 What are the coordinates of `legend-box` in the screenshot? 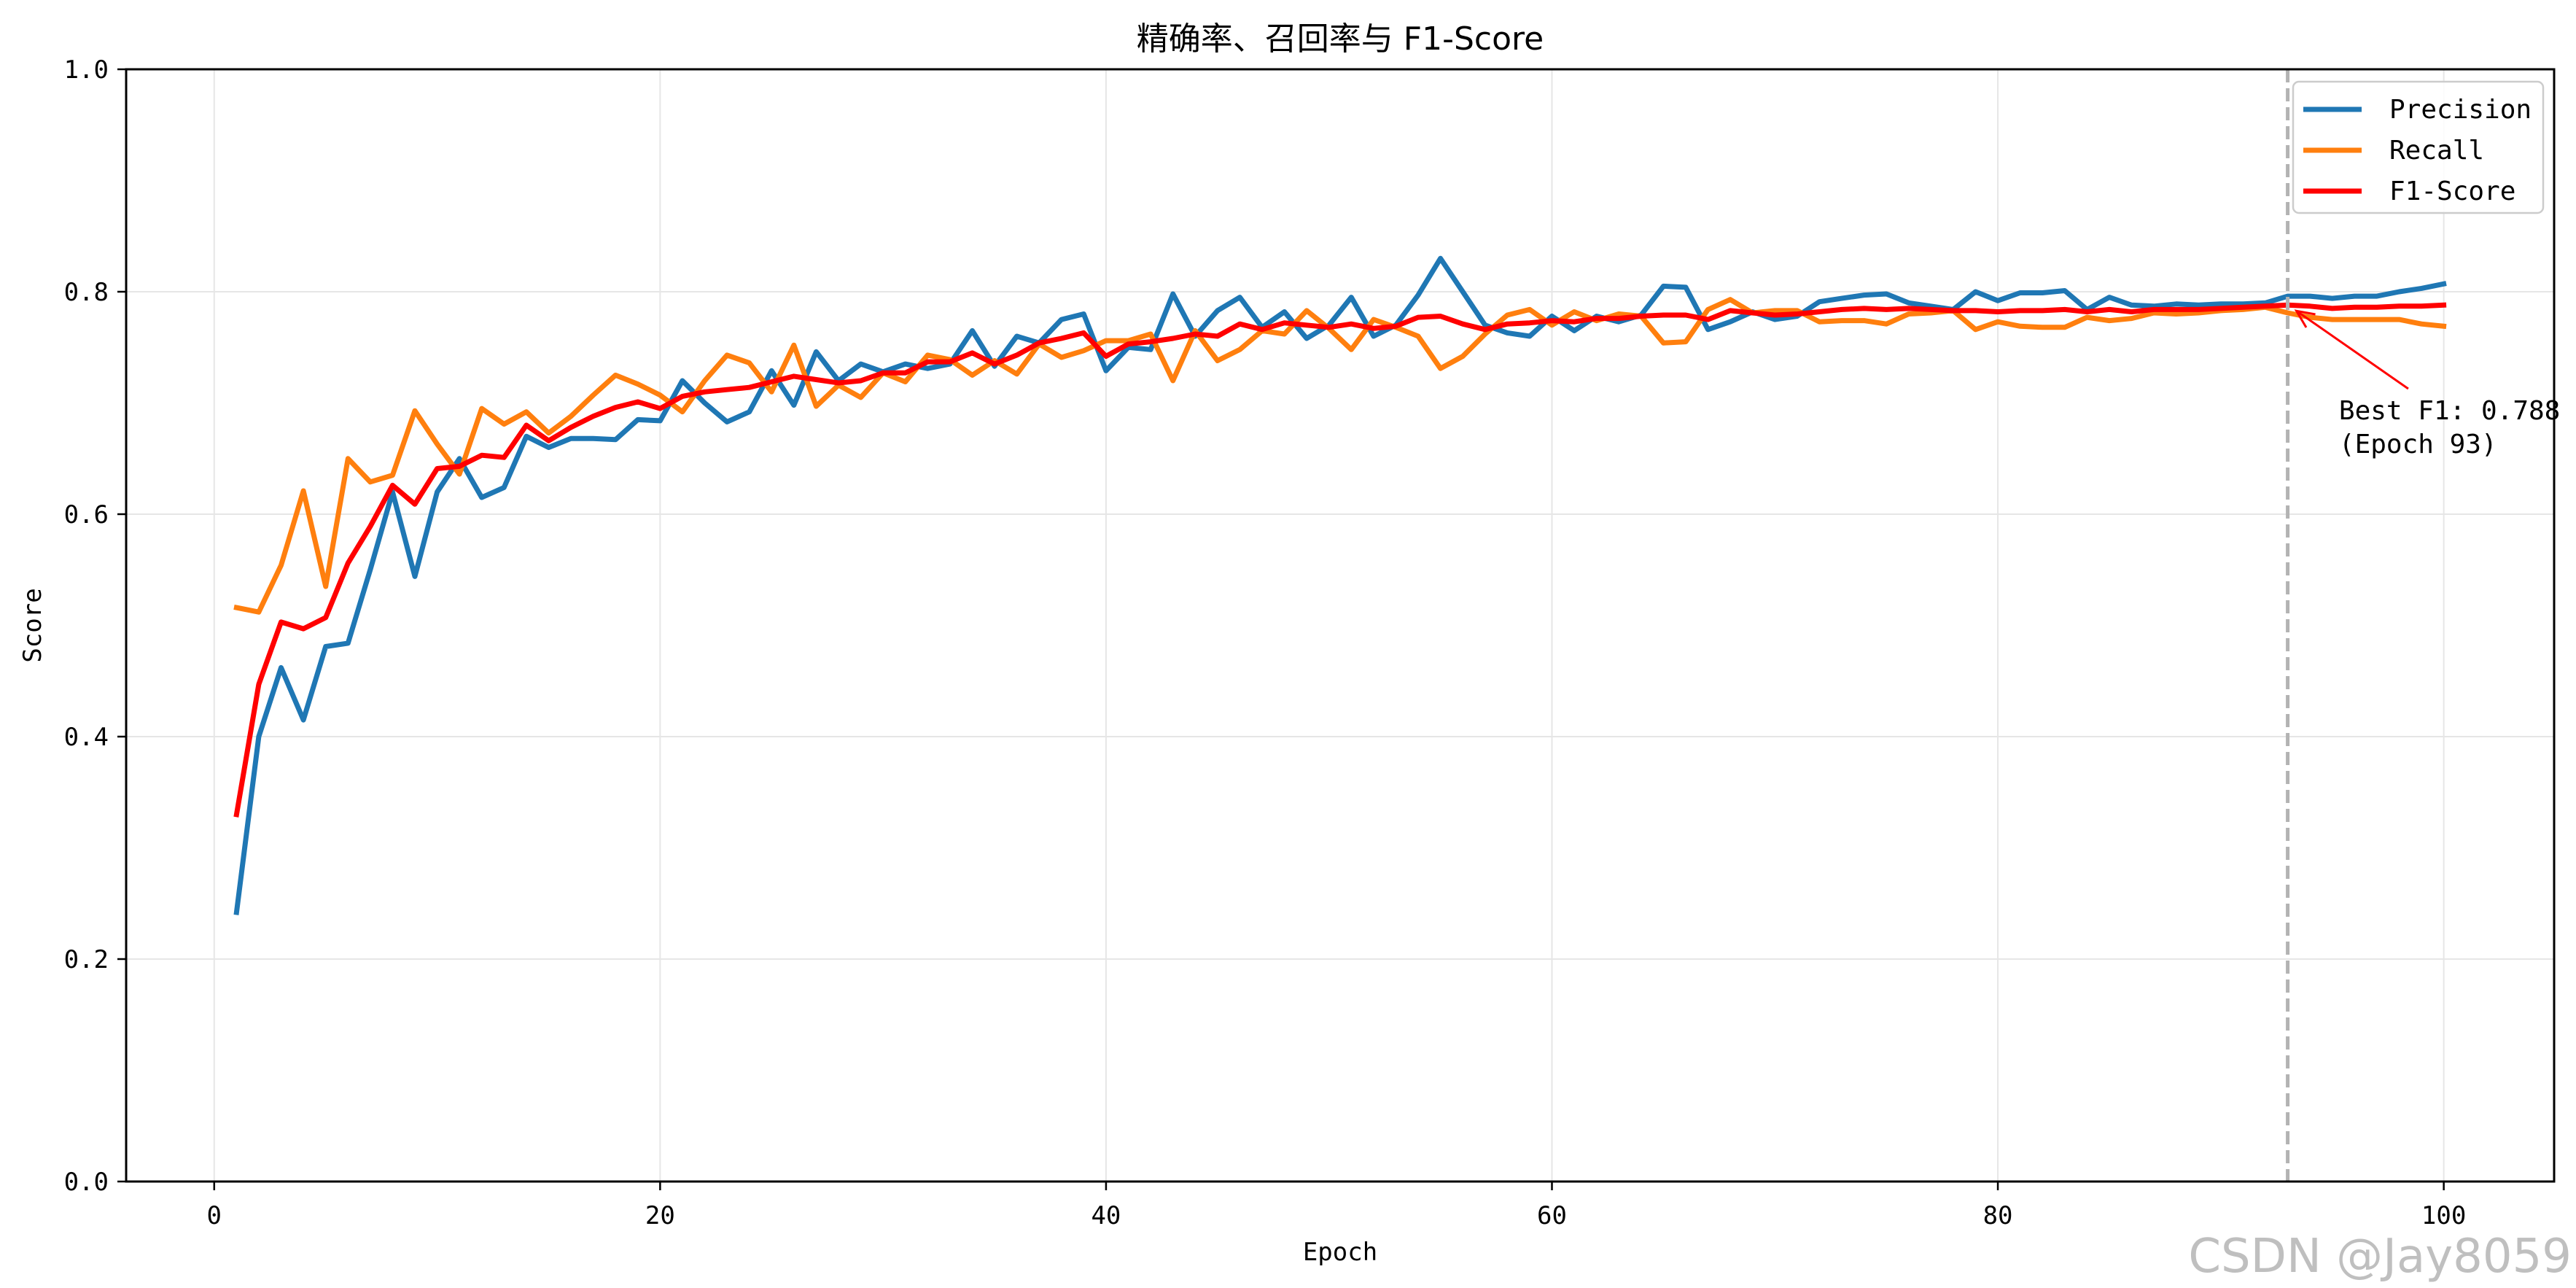 It's located at (2418, 147).